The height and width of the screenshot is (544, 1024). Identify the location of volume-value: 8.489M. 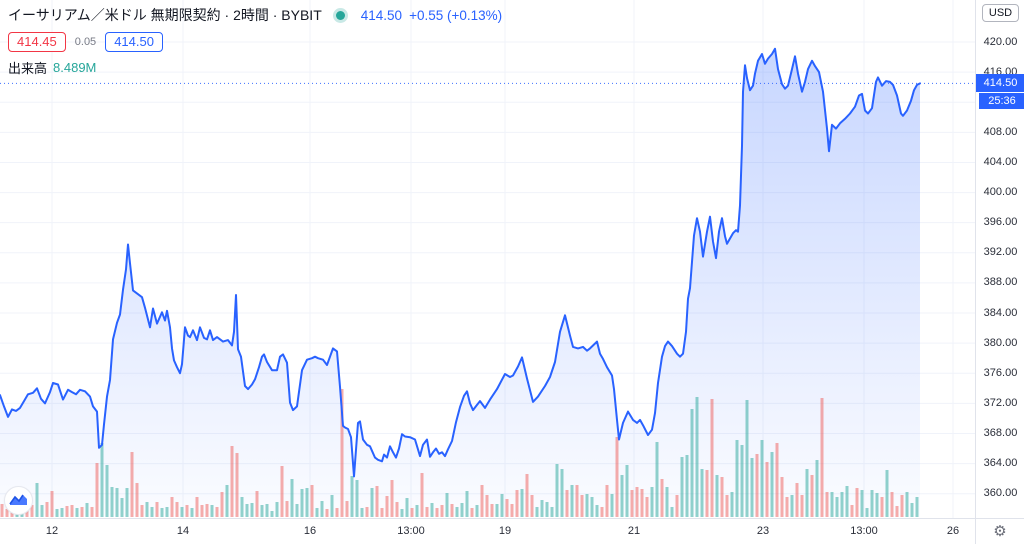
(75, 67).